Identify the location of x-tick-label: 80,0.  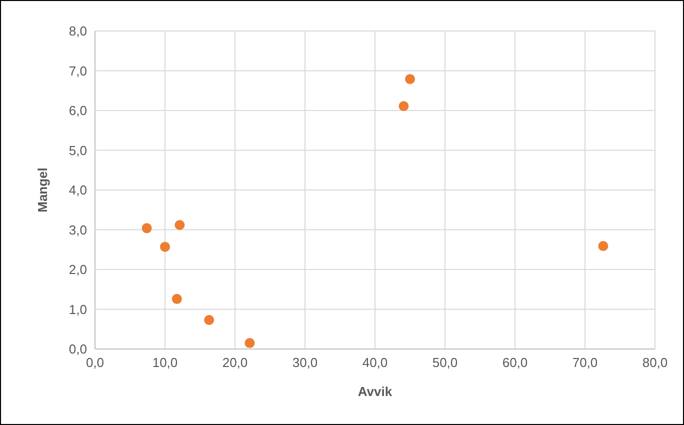
(655, 362).